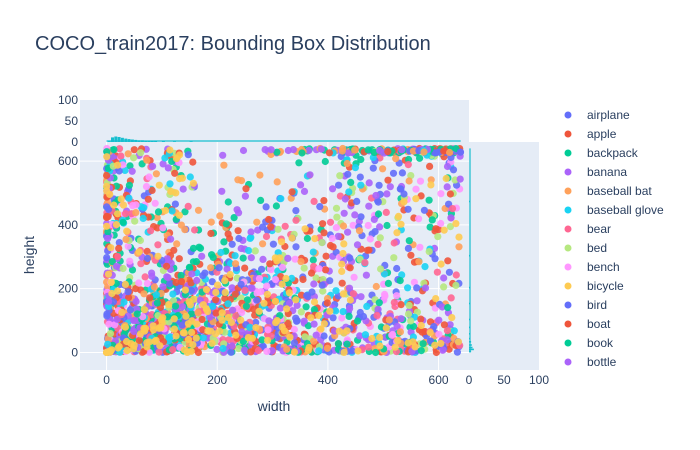  Describe the element at coordinates (68, 256) in the screenshot. I see `y-axis-tick-labels: 0 200 400 600` at that location.